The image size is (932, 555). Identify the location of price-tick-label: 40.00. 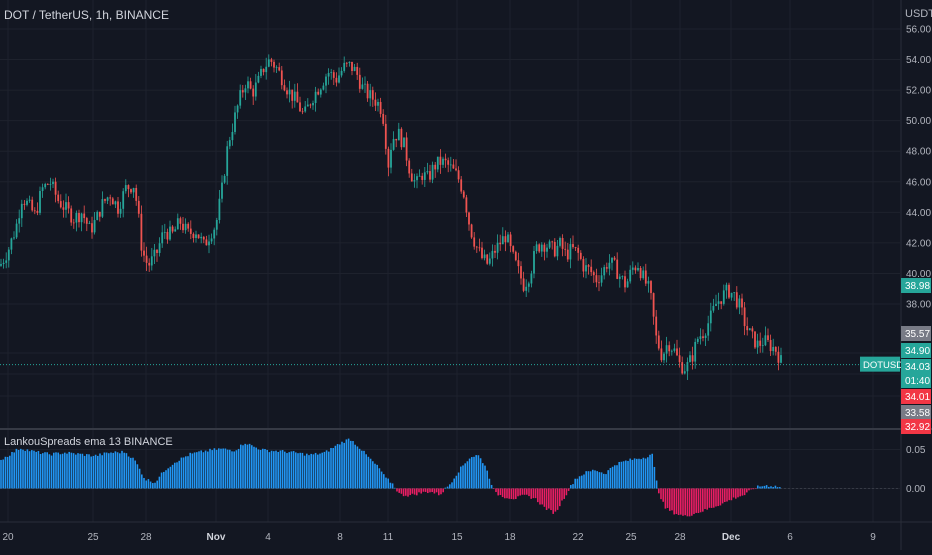
(918, 274).